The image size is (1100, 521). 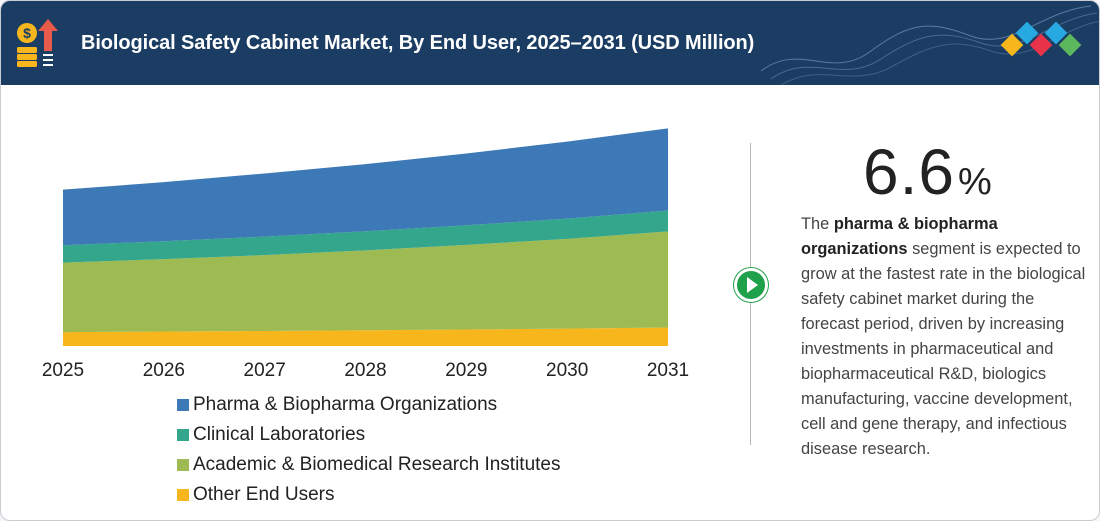 What do you see at coordinates (567, 370) in the screenshot?
I see `x-tick-label: 2030` at bounding box center [567, 370].